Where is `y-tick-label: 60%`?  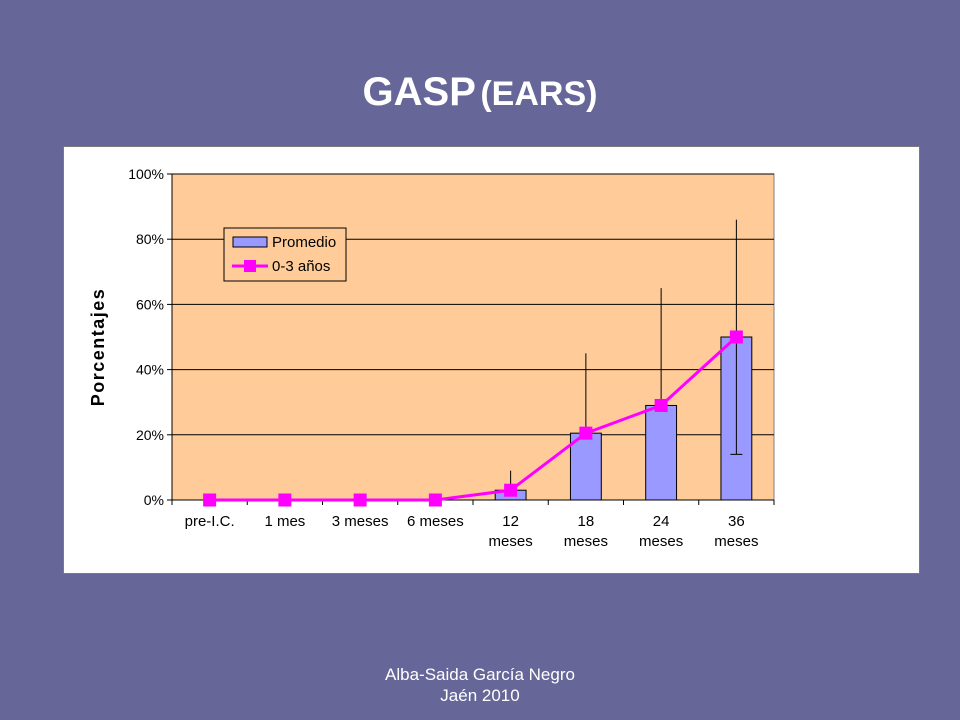
y-tick-label: 60% is located at coordinates (150, 304).